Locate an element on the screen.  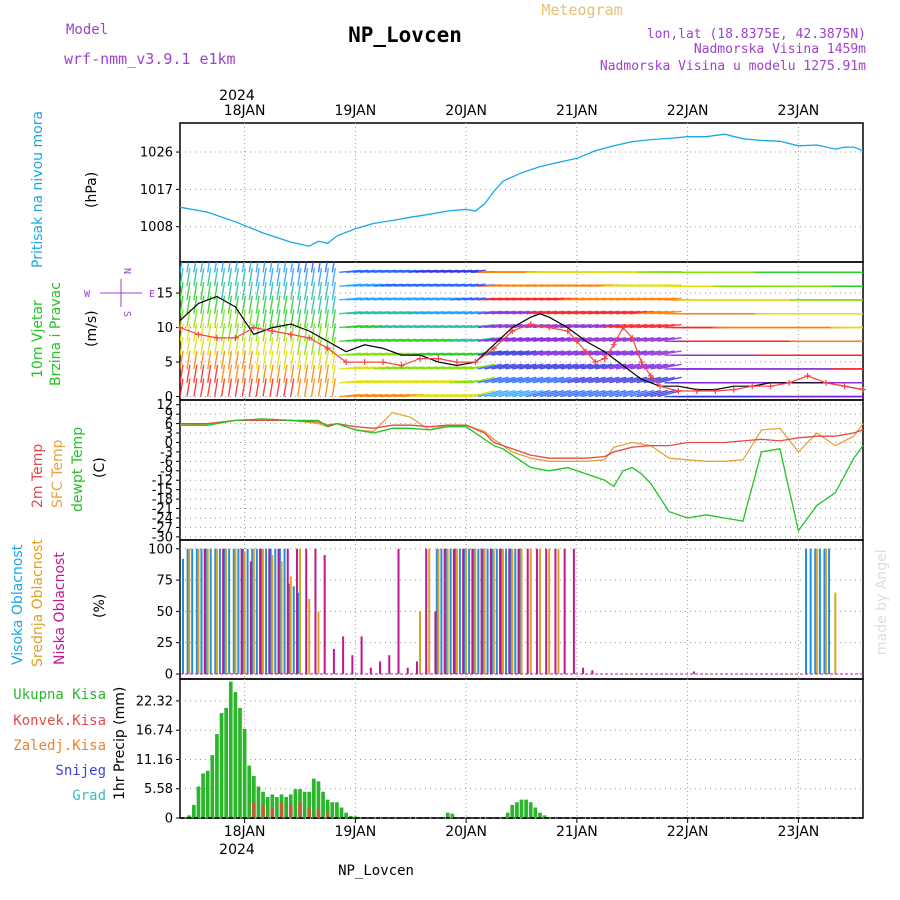
y-tick-label: 25 is located at coordinates (164, 643).